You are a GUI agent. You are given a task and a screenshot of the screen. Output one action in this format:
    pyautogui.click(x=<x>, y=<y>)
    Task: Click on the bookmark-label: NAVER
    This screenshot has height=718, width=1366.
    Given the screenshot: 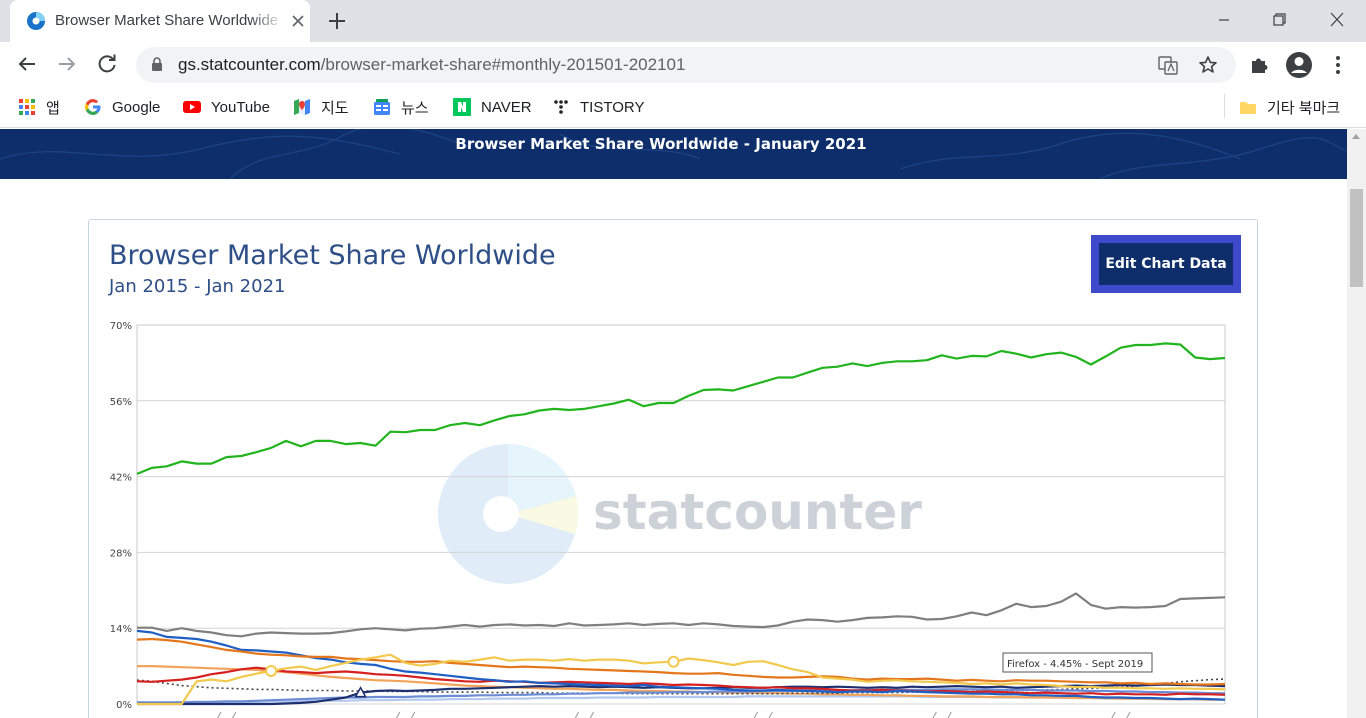 What is the action you would take?
    pyautogui.click(x=506, y=107)
    